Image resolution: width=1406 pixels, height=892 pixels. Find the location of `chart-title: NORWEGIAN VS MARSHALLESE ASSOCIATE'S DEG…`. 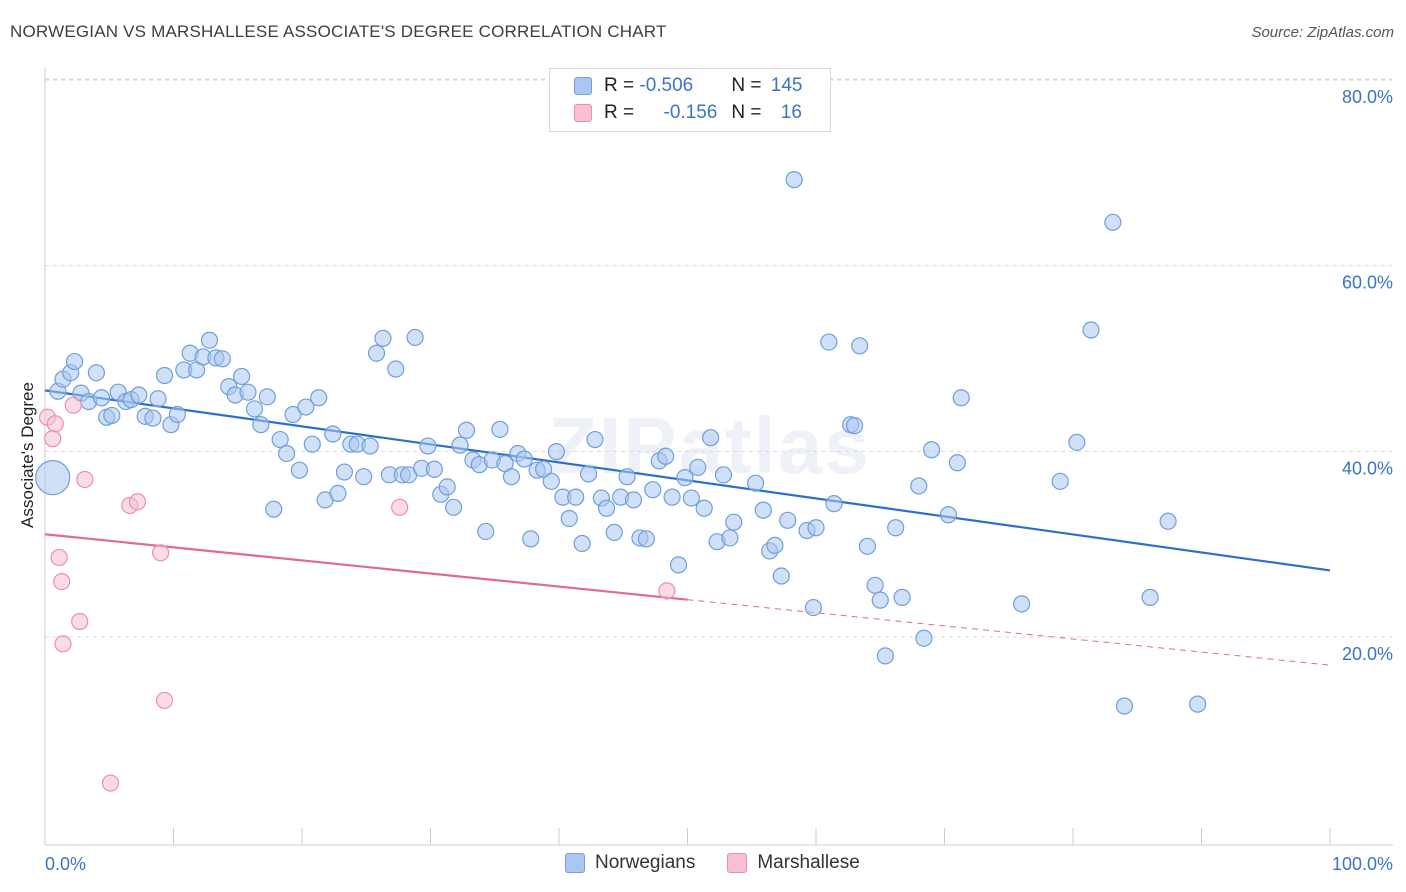

chart-title: NORWEGIAN VS MARSHALLESE ASSOCIATE'S DEG… is located at coordinates (338, 31).